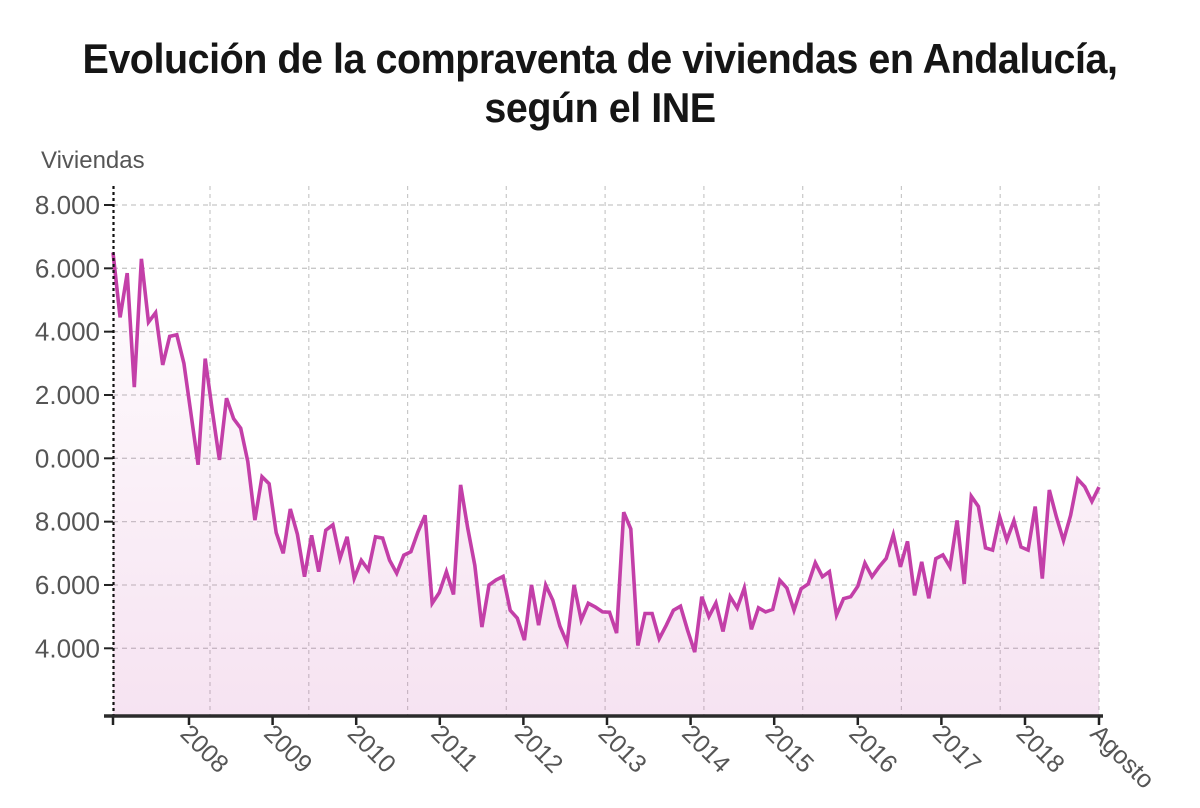  Describe the element at coordinates (622, 748) in the screenshot. I see `x-tick-label: 2013` at that location.